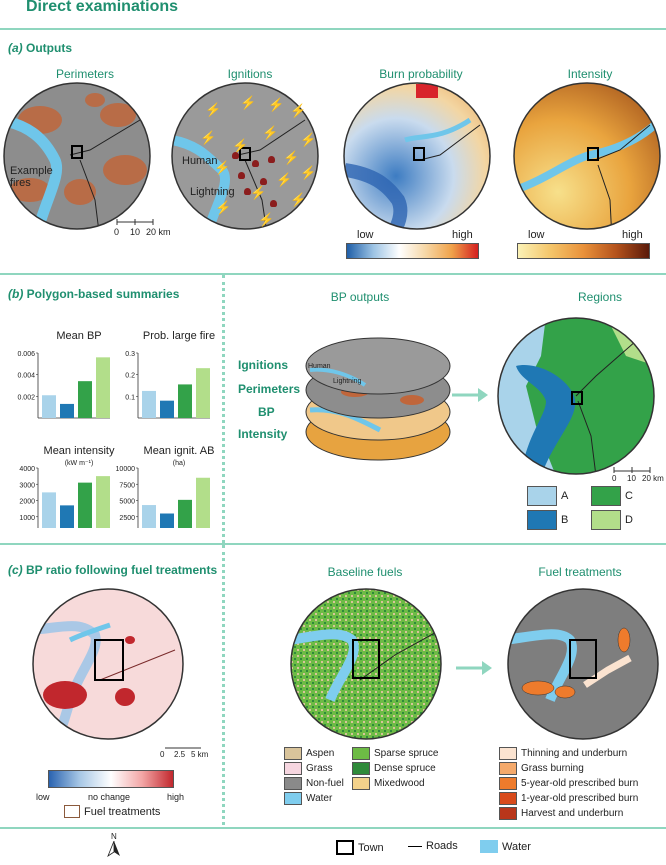 This screenshot has width=666, height=865. Describe the element at coordinates (79, 451) in the screenshot. I see `chart-title: Mean intensity` at that location.